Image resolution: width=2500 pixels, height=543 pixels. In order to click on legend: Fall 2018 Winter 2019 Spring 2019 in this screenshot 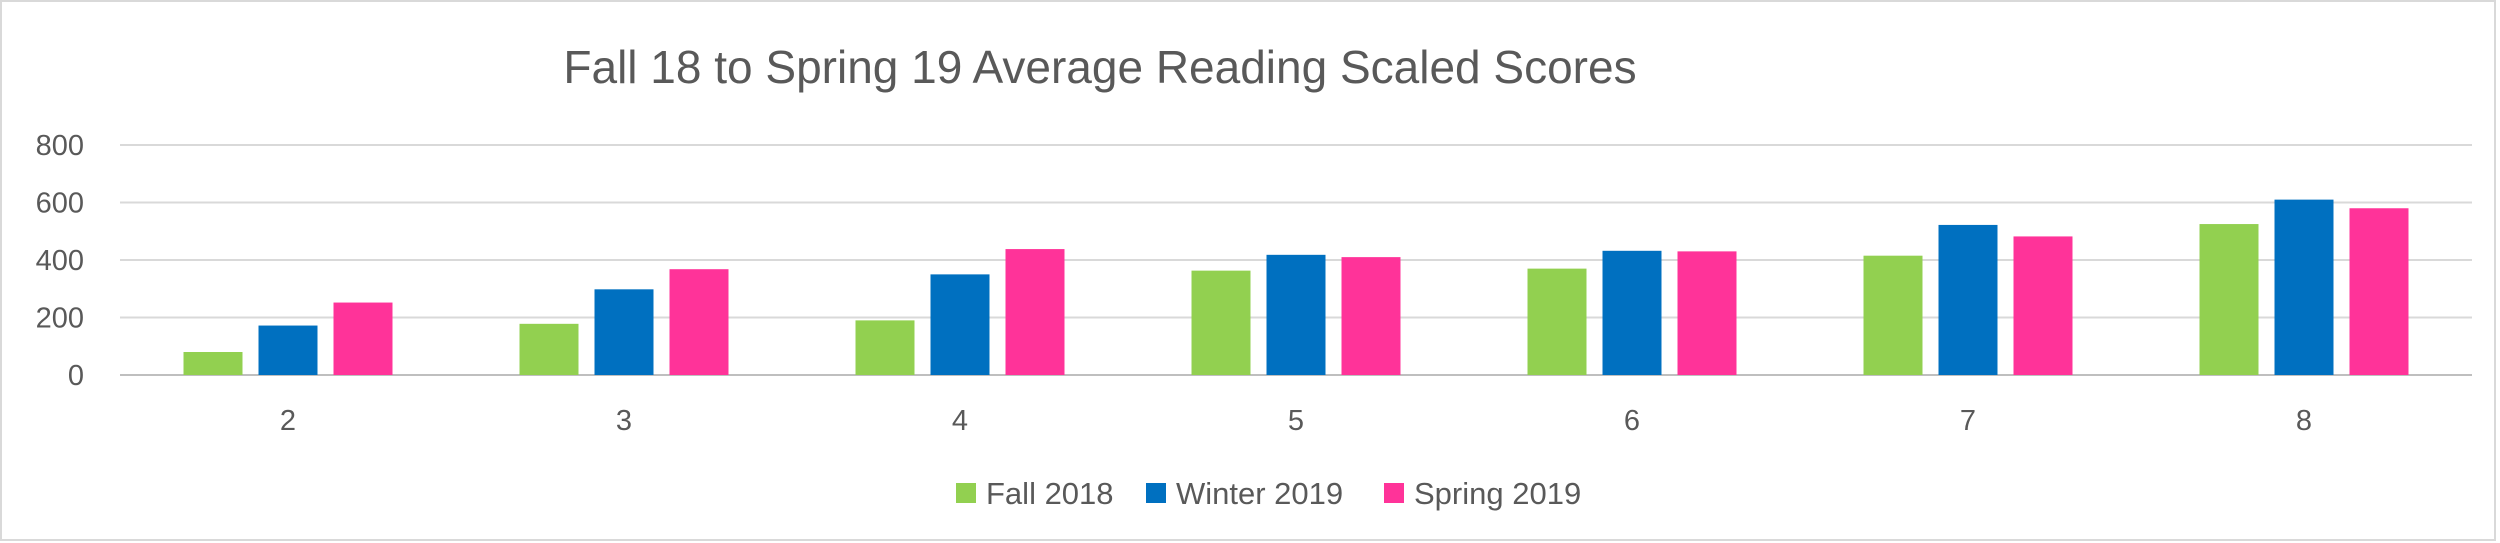, I will do `click(1268, 493)`.